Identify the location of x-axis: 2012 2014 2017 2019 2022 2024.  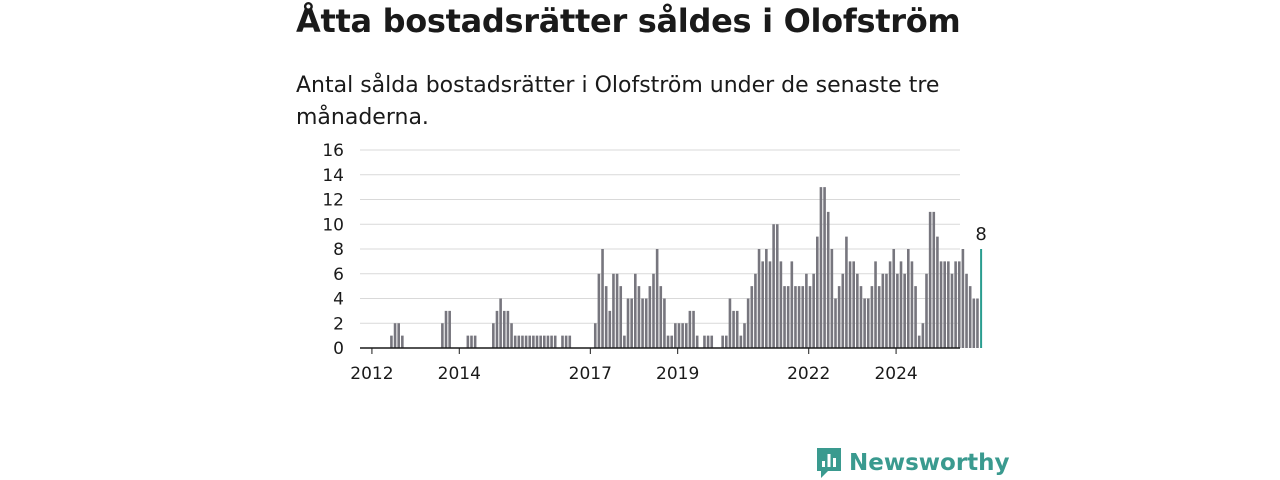
(655, 365).